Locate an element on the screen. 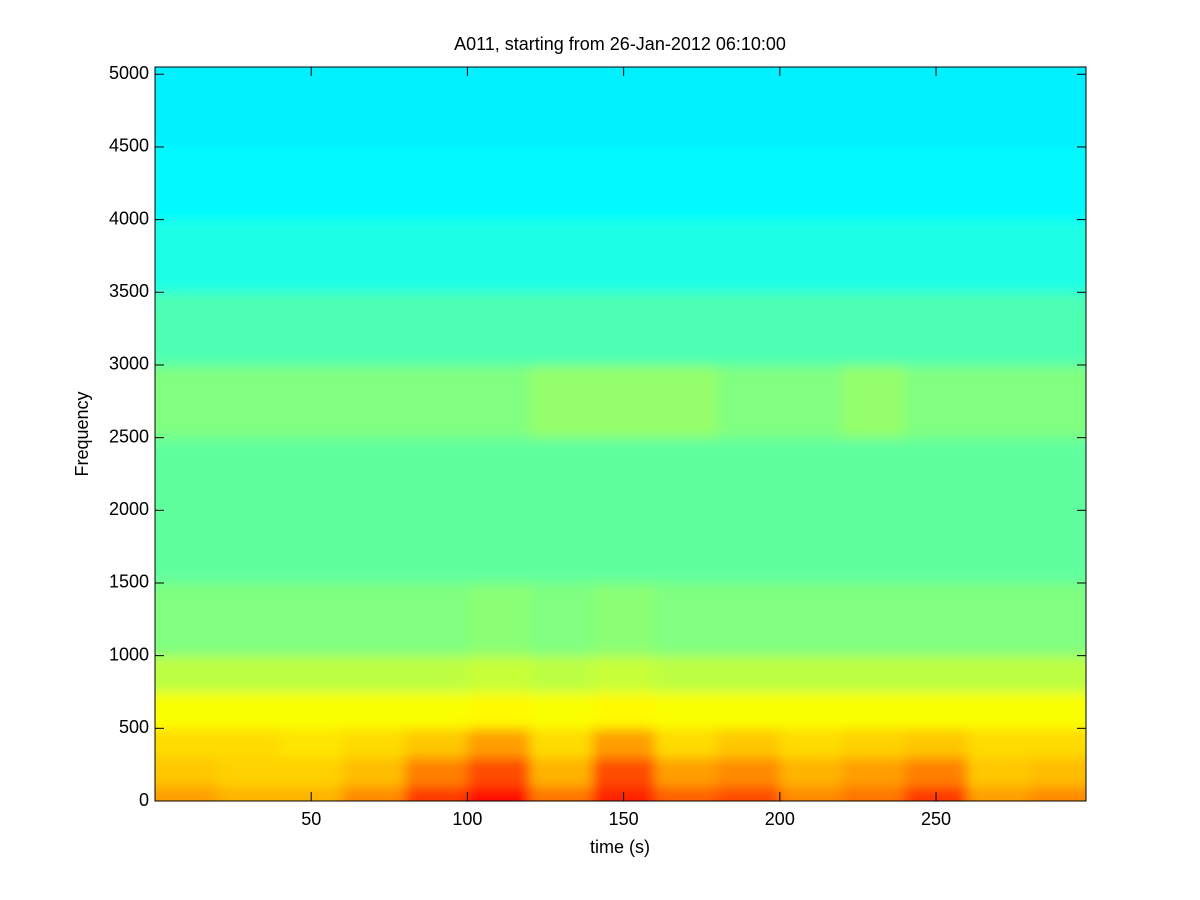 The width and height of the screenshot is (1200, 900). y-tick-label: 2000 is located at coordinates (129, 509).